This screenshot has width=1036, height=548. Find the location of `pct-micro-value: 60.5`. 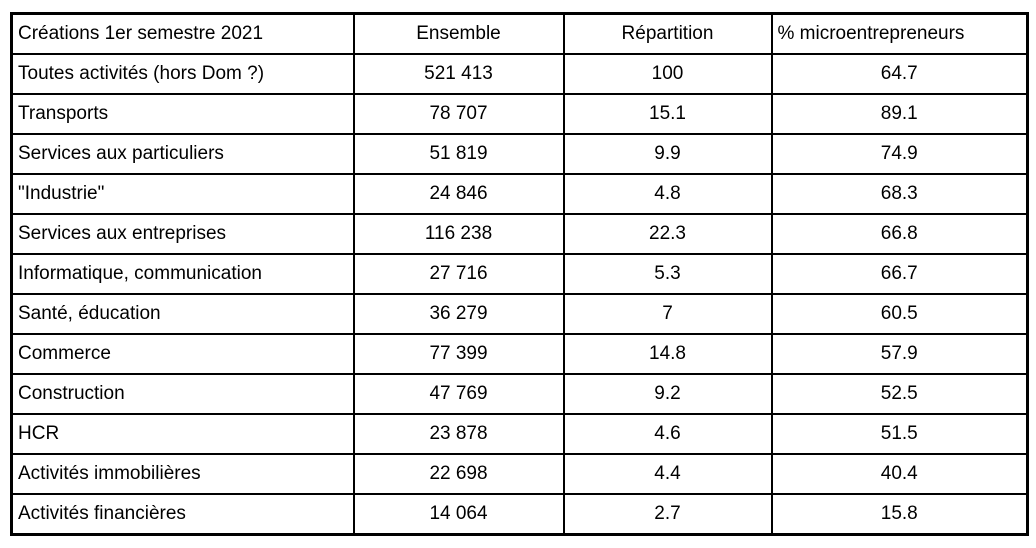

pct-micro-value: 60.5 is located at coordinates (899, 314).